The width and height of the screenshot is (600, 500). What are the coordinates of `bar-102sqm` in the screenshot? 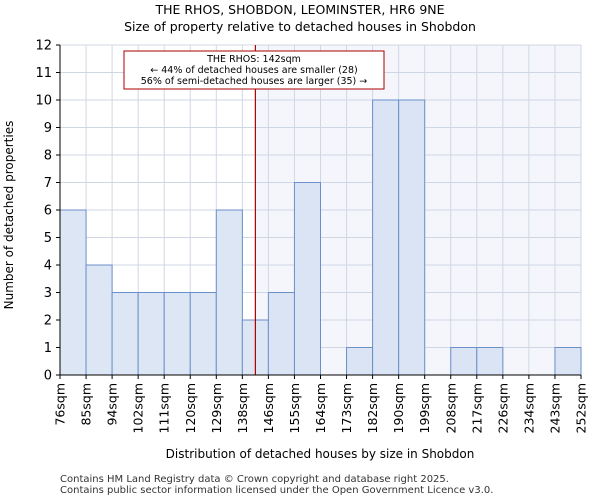 It's located at (151, 334).